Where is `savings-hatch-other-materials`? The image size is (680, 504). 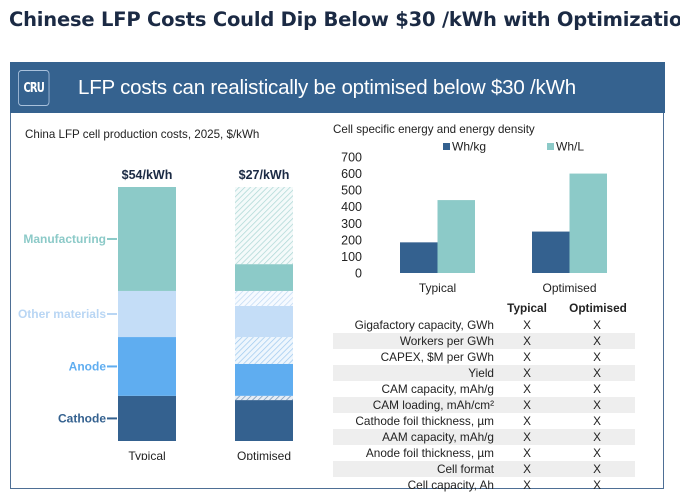 savings-hatch-other-materials is located at coordinates (264, 298).